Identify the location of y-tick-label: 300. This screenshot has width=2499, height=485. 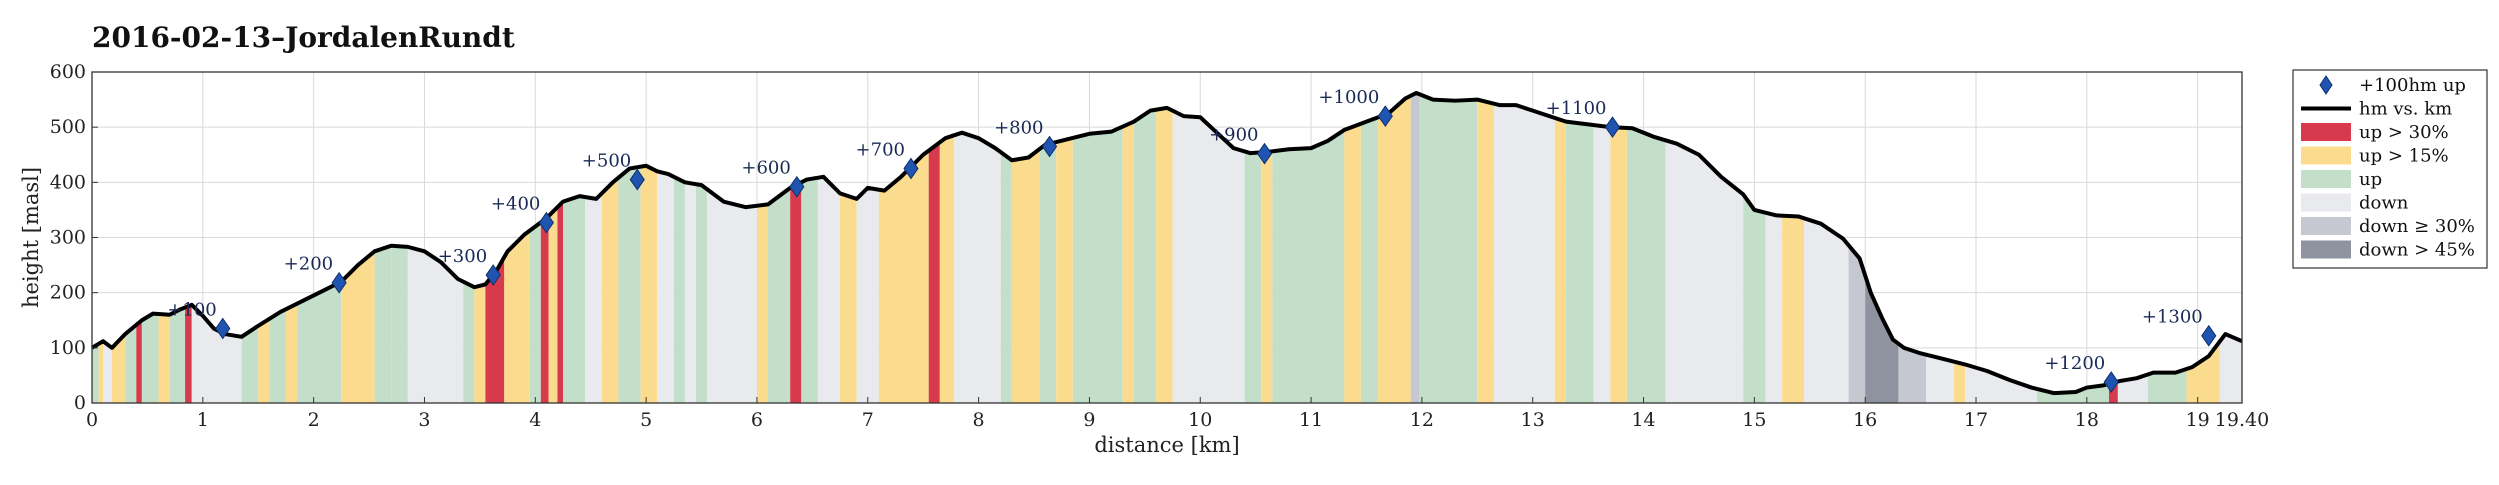
(68, 238).